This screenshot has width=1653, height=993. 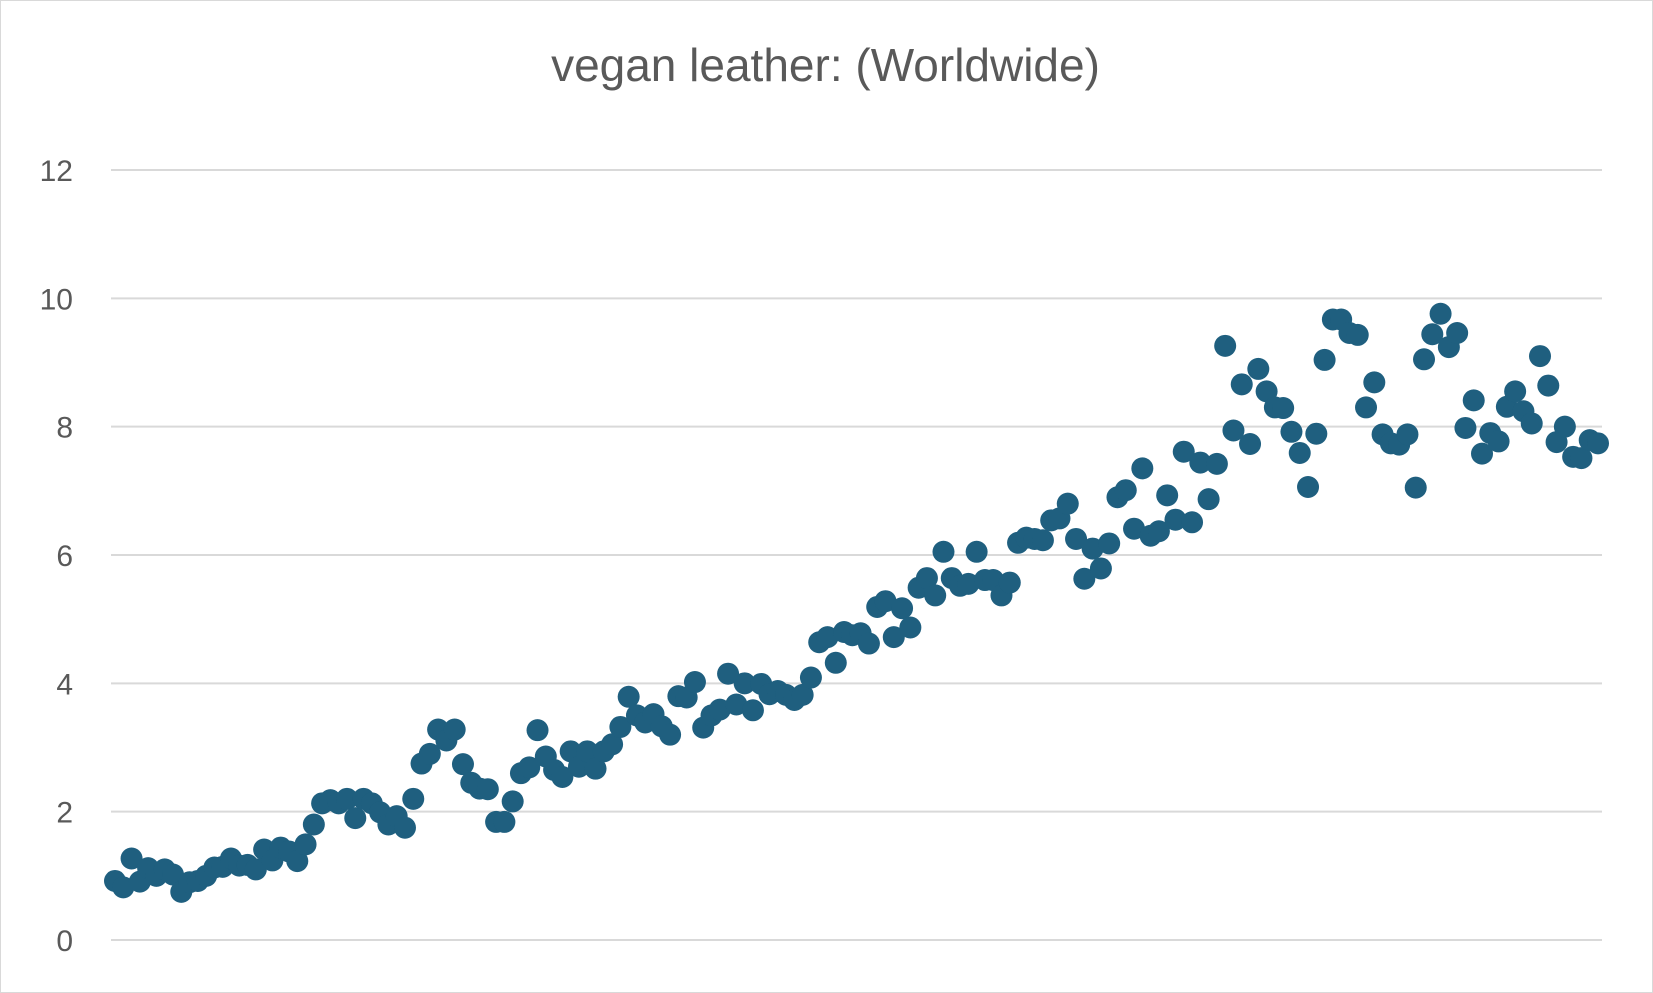 What do you see at coordinates (64, 684) in the screenshot?
I see `y-tick-label: 4` at bounding box center [64, 684].